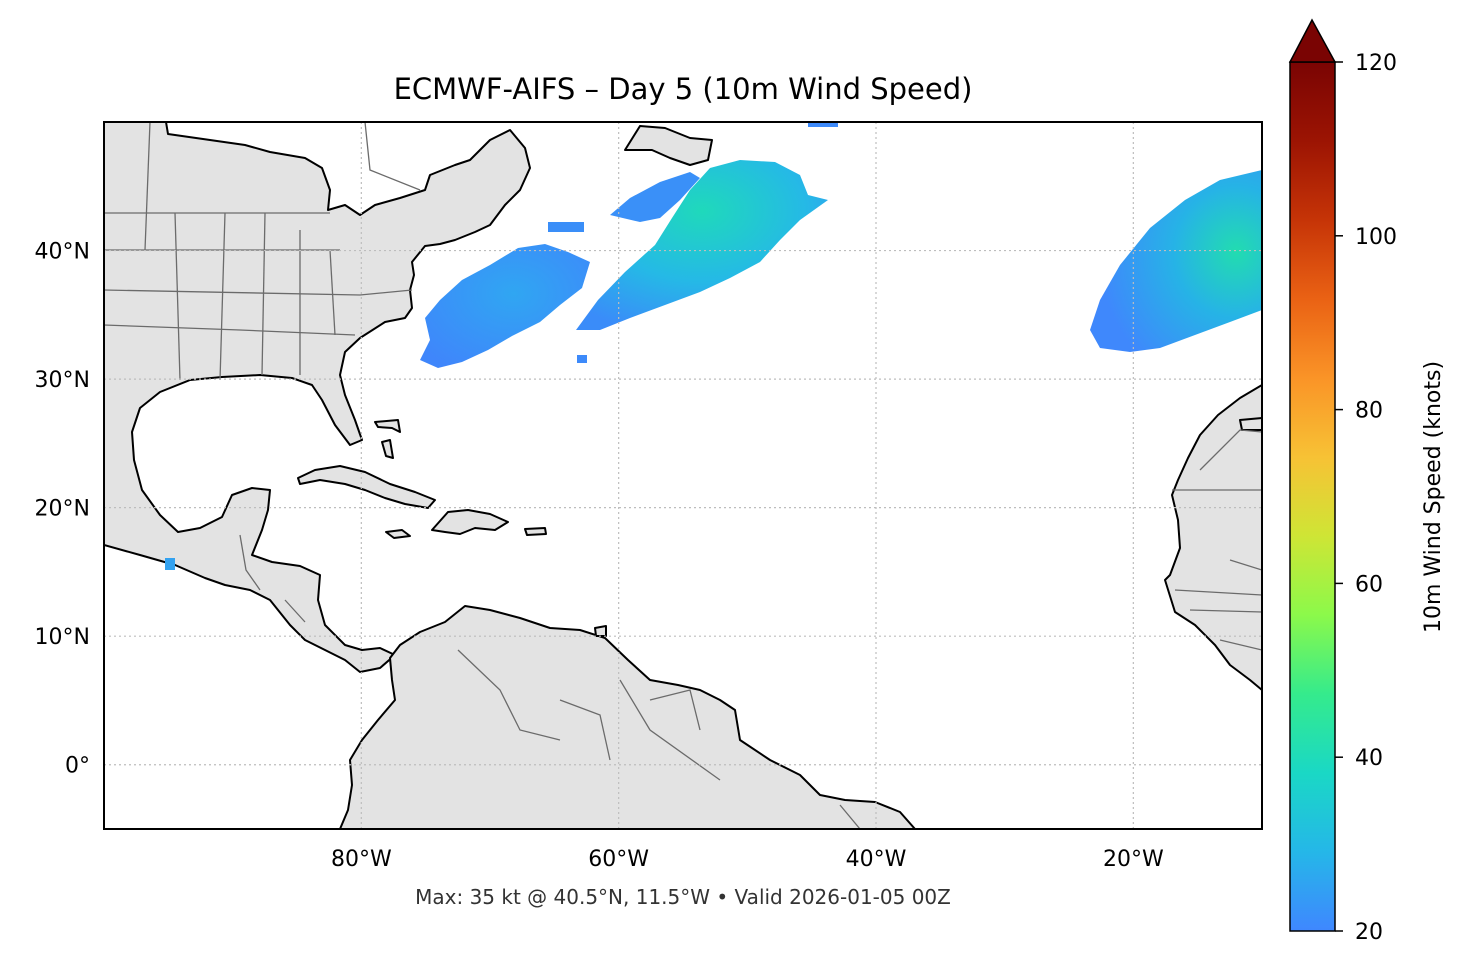 The image size is (1466, 969). What do you see at coordinates (62, 252) in the screenshot?
I see `lat-tick-label: 40°N` at bounding box center [62, 252].